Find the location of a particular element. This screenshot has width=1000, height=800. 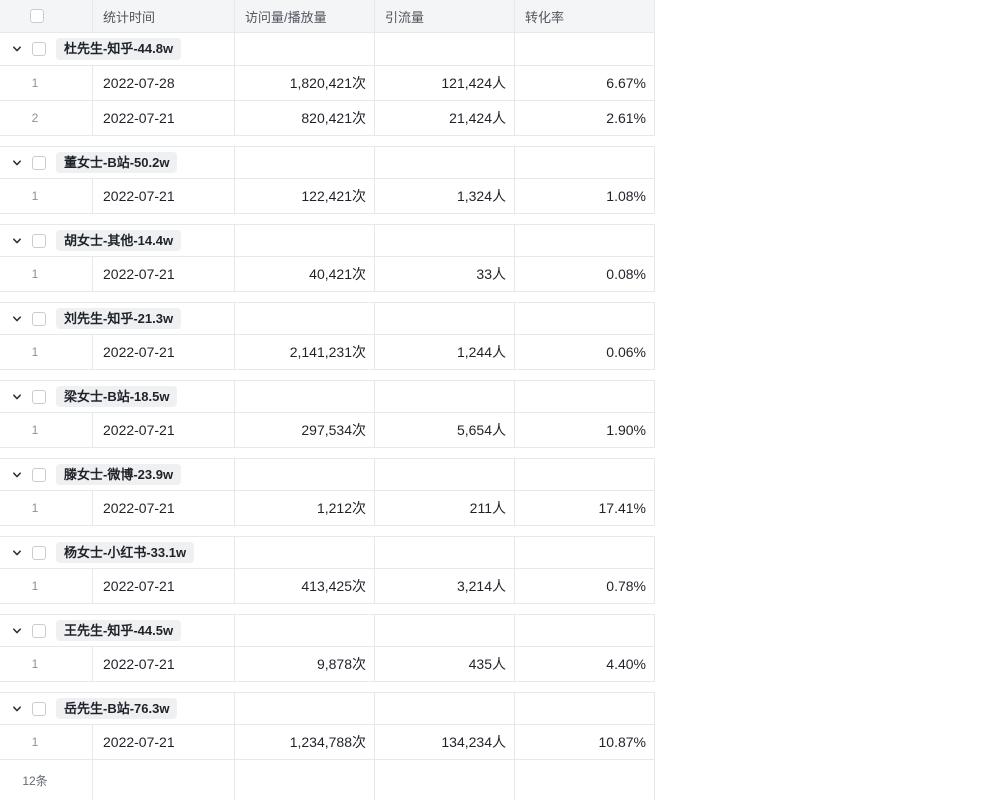

group-rows: 1 2022-07-21 413,425次 3,214人 0.78% is located at coordinates (327, 586).